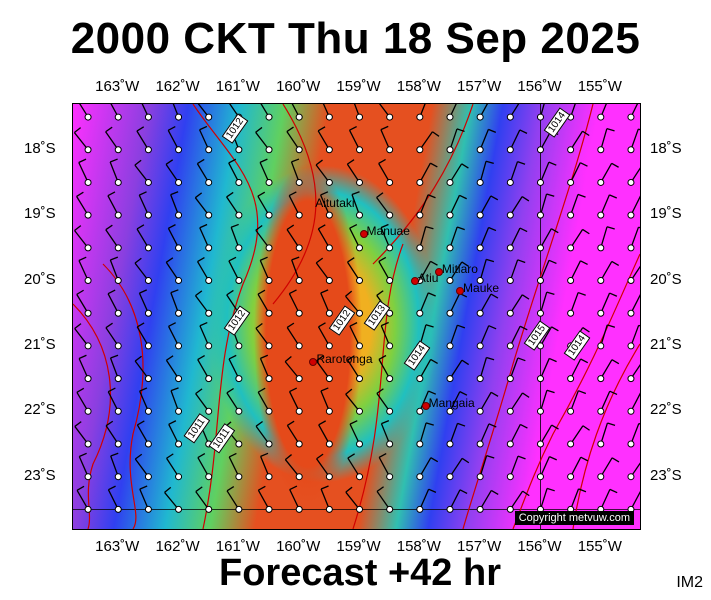  Describe the element at coordinates (40, 410) in the screenshot. I see `latitude-label-left: 22˚S` at that location.